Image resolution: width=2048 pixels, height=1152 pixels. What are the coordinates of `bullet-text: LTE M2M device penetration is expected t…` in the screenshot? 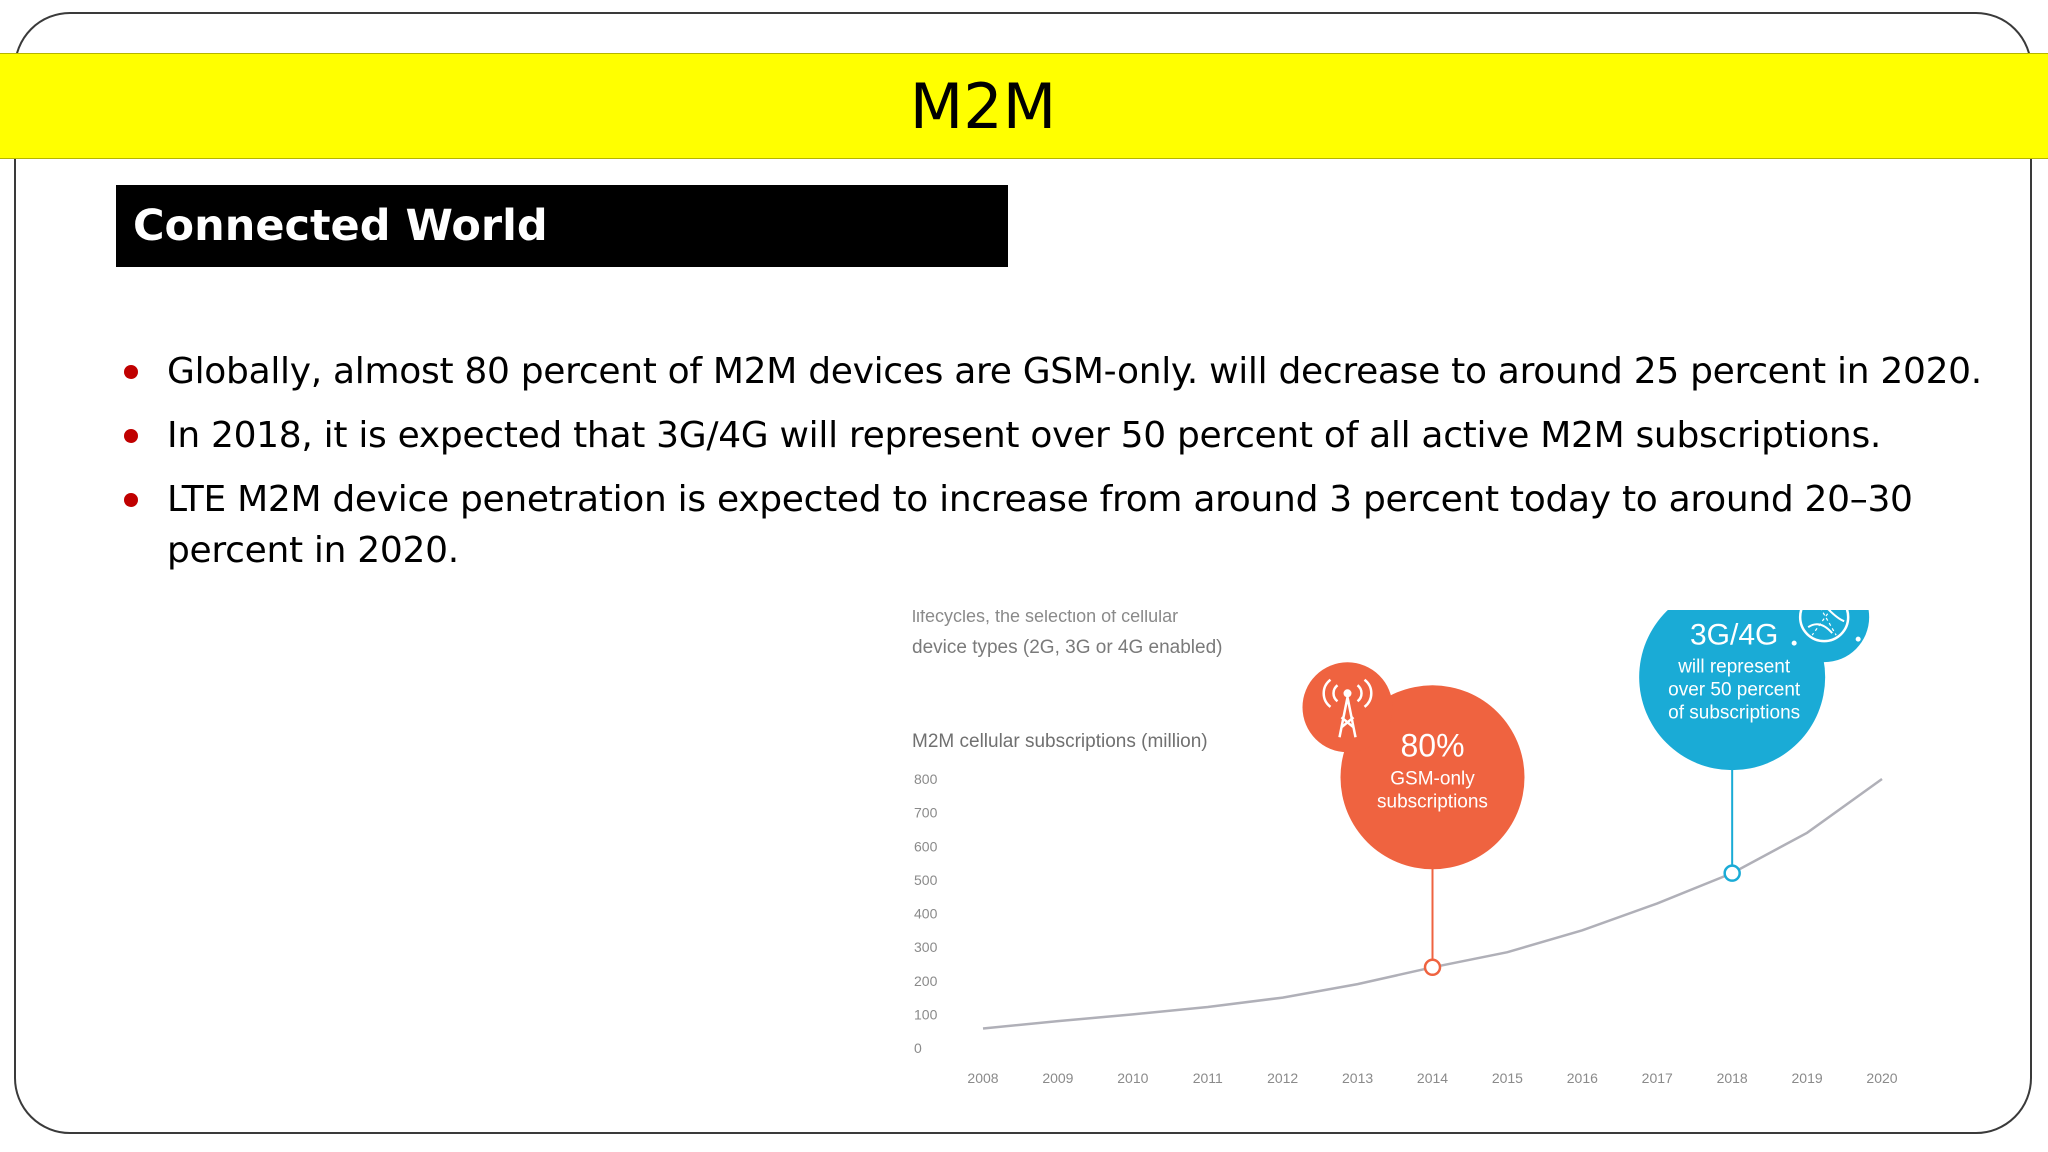 It's located at (1040, 525).